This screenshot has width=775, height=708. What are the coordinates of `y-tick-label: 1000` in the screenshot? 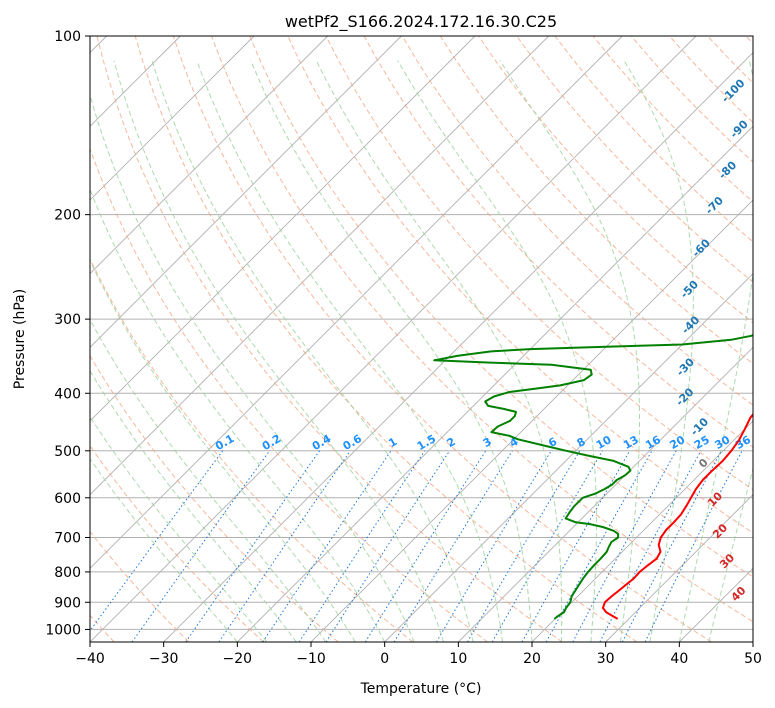 It's located at (63, 630).